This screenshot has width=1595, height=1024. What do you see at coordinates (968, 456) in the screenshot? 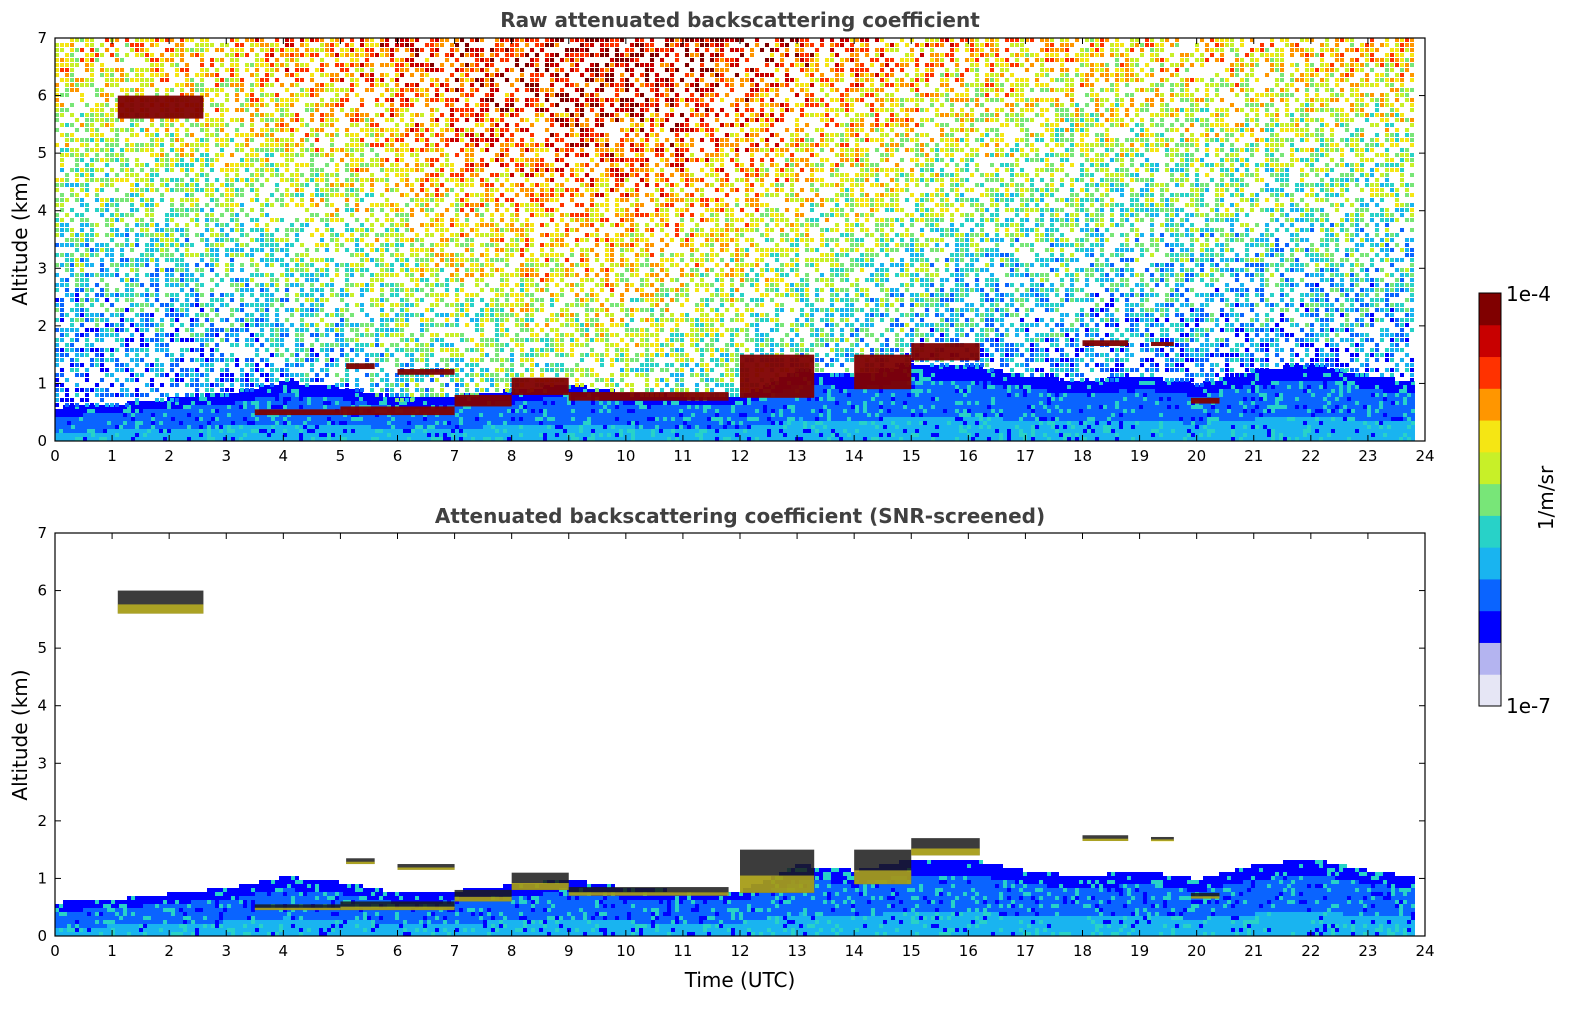
I see `x-tick-label: 16` at bounding box center [968, 456].